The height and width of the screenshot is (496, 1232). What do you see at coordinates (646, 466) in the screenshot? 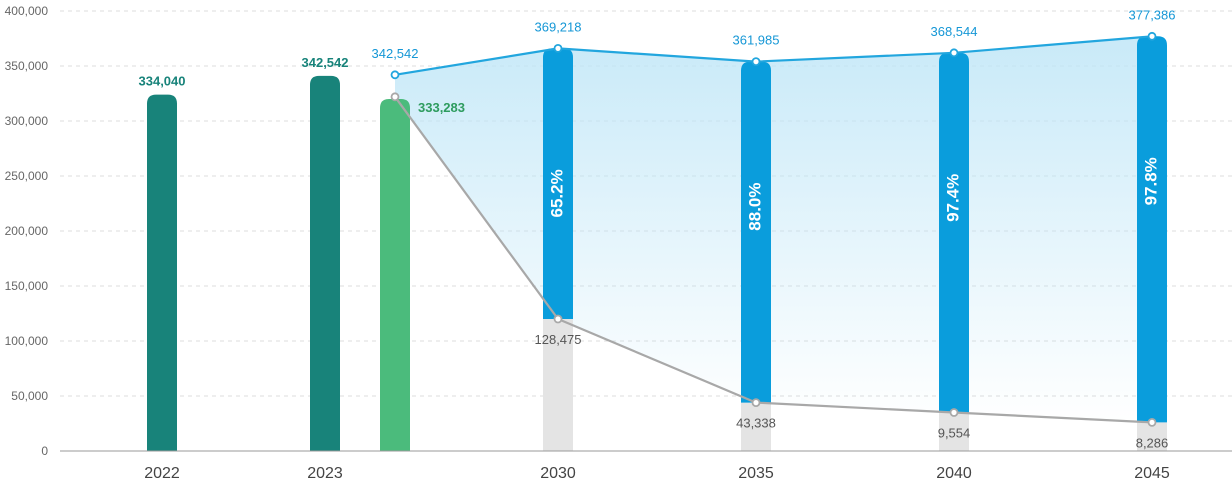
I see `axes: 2022 2023 2030 2035 2040 2045` at bounding box center [646, 466].